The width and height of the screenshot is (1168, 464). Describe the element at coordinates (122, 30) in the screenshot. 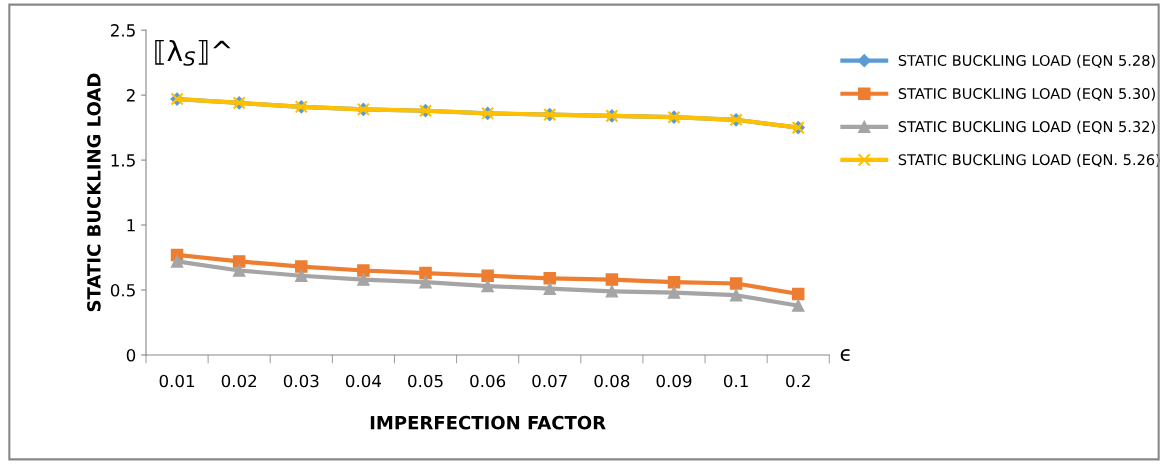

I see `y-tick-label: 2.5` at that location.